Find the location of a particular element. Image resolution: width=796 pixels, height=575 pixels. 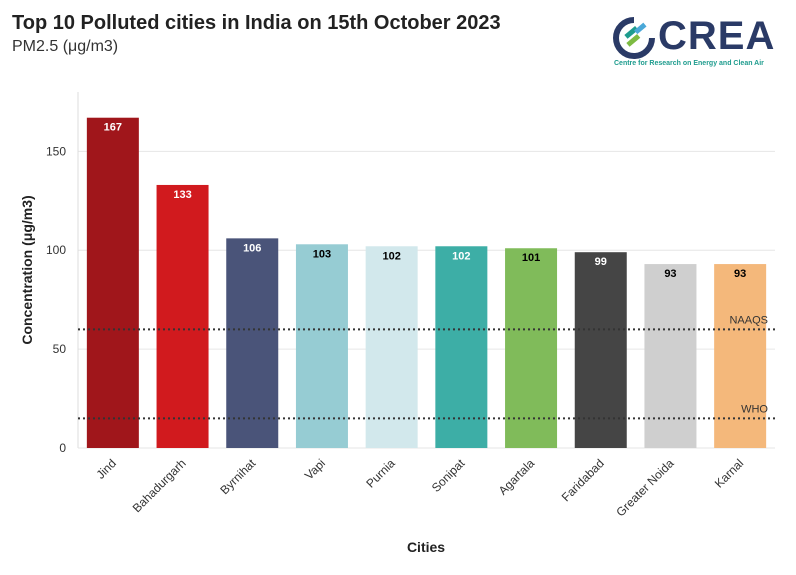

y-axis-label: Concentration (μg/m3) is located at coordinates (27, 269).